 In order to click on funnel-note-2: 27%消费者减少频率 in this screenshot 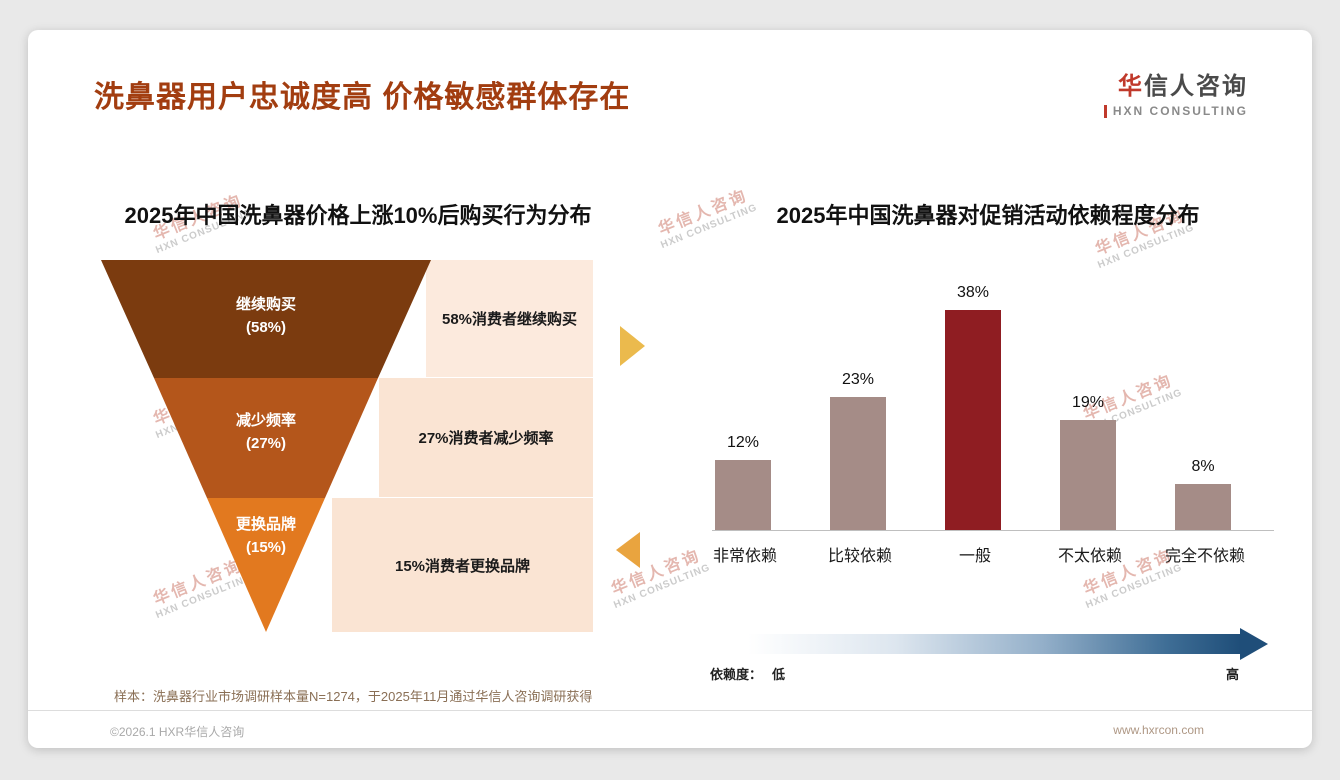, I will do `click(486, 437)`.